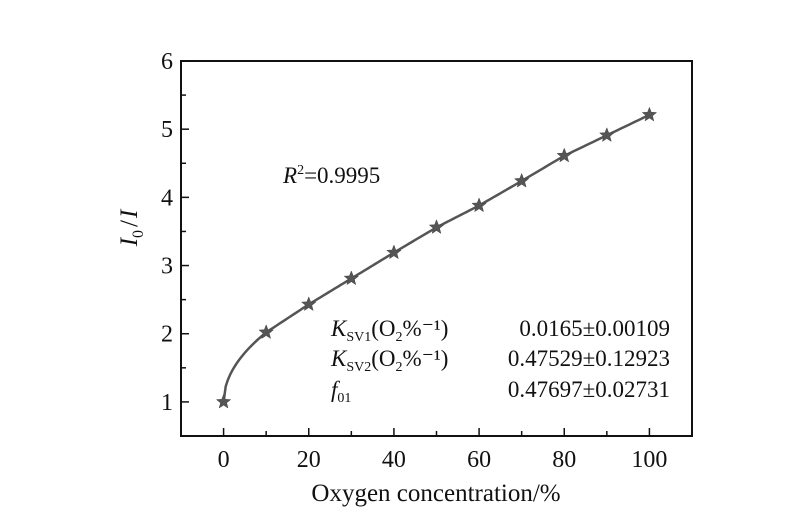 This screenshot has width=800, height=511. What do you see at coordinates (649, 460) in the screenshot?
I see `x-tick-label: 100` at bounding box center [649, 460].